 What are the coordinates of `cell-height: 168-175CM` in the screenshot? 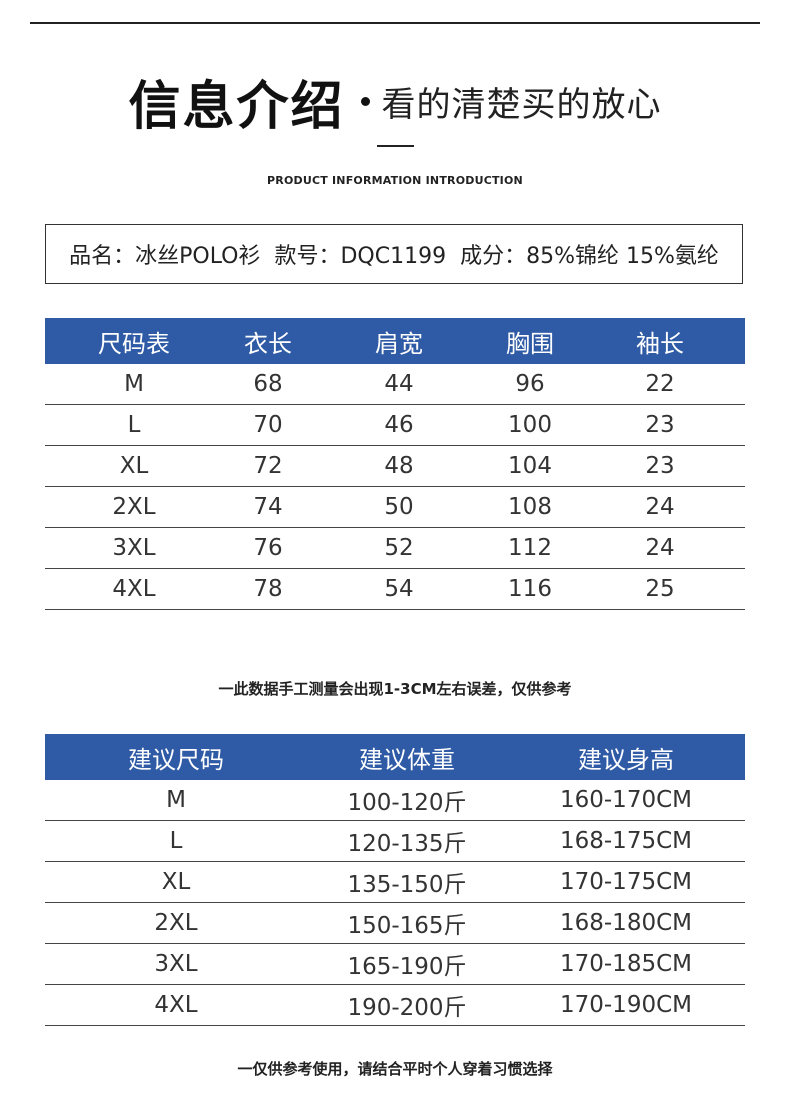 It's located at (626, 841).